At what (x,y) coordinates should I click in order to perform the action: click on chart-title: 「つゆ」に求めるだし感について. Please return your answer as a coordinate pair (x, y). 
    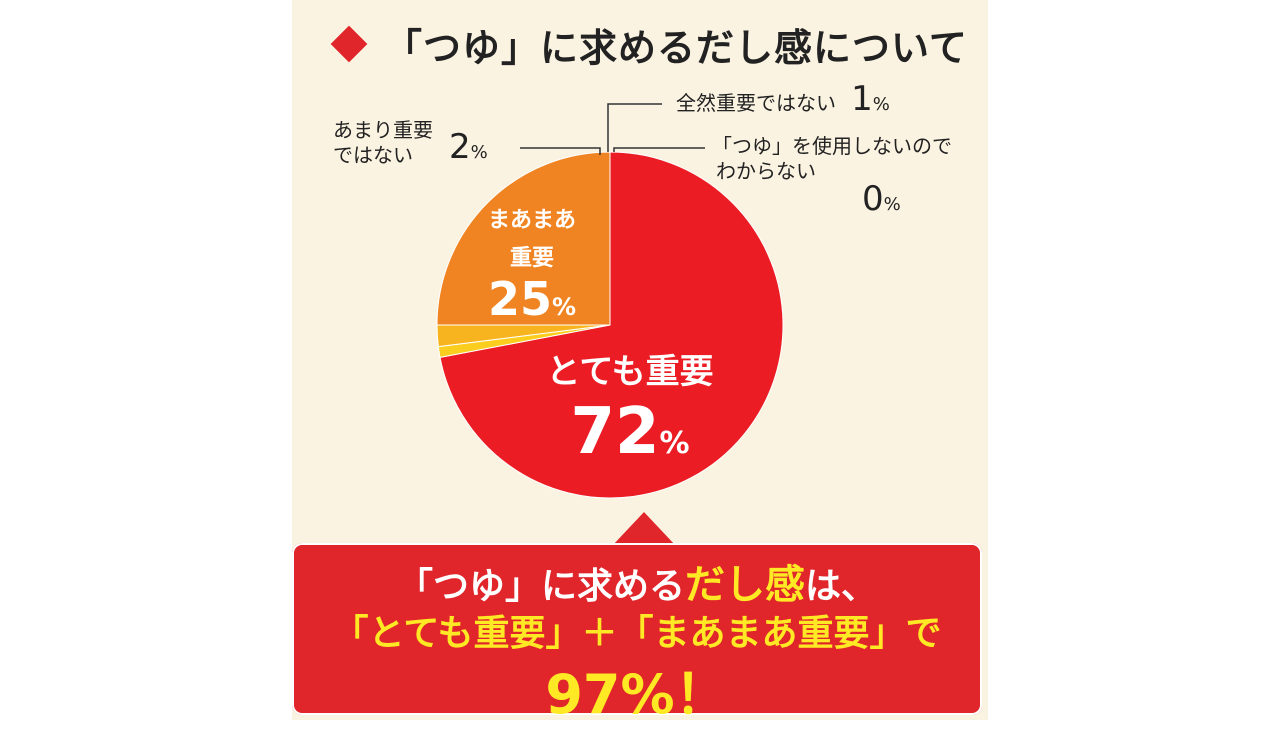
    Looking at the image, I should click on (649, 44).